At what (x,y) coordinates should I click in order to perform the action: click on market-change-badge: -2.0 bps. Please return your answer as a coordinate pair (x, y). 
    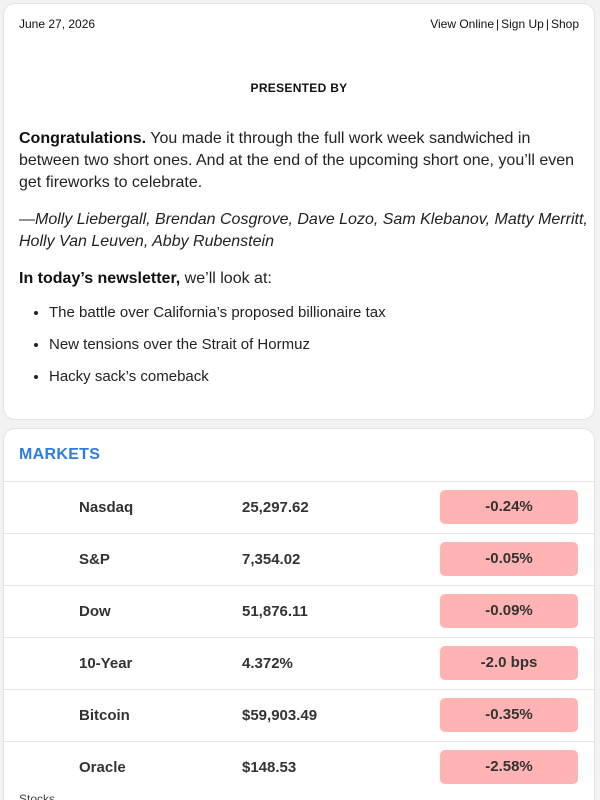
    Looking at the image, I should click on (509, 663).